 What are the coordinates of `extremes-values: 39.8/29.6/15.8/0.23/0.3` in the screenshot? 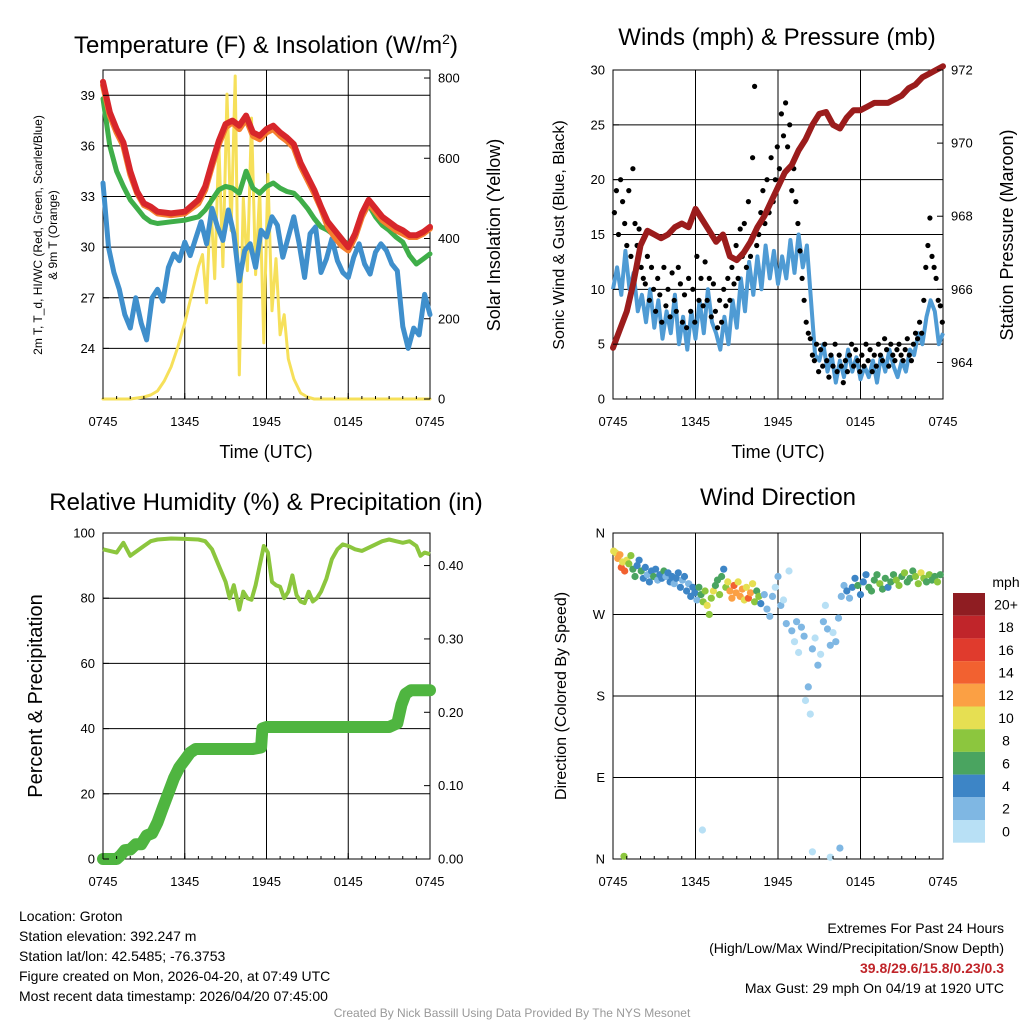 It's located at (931, 968).